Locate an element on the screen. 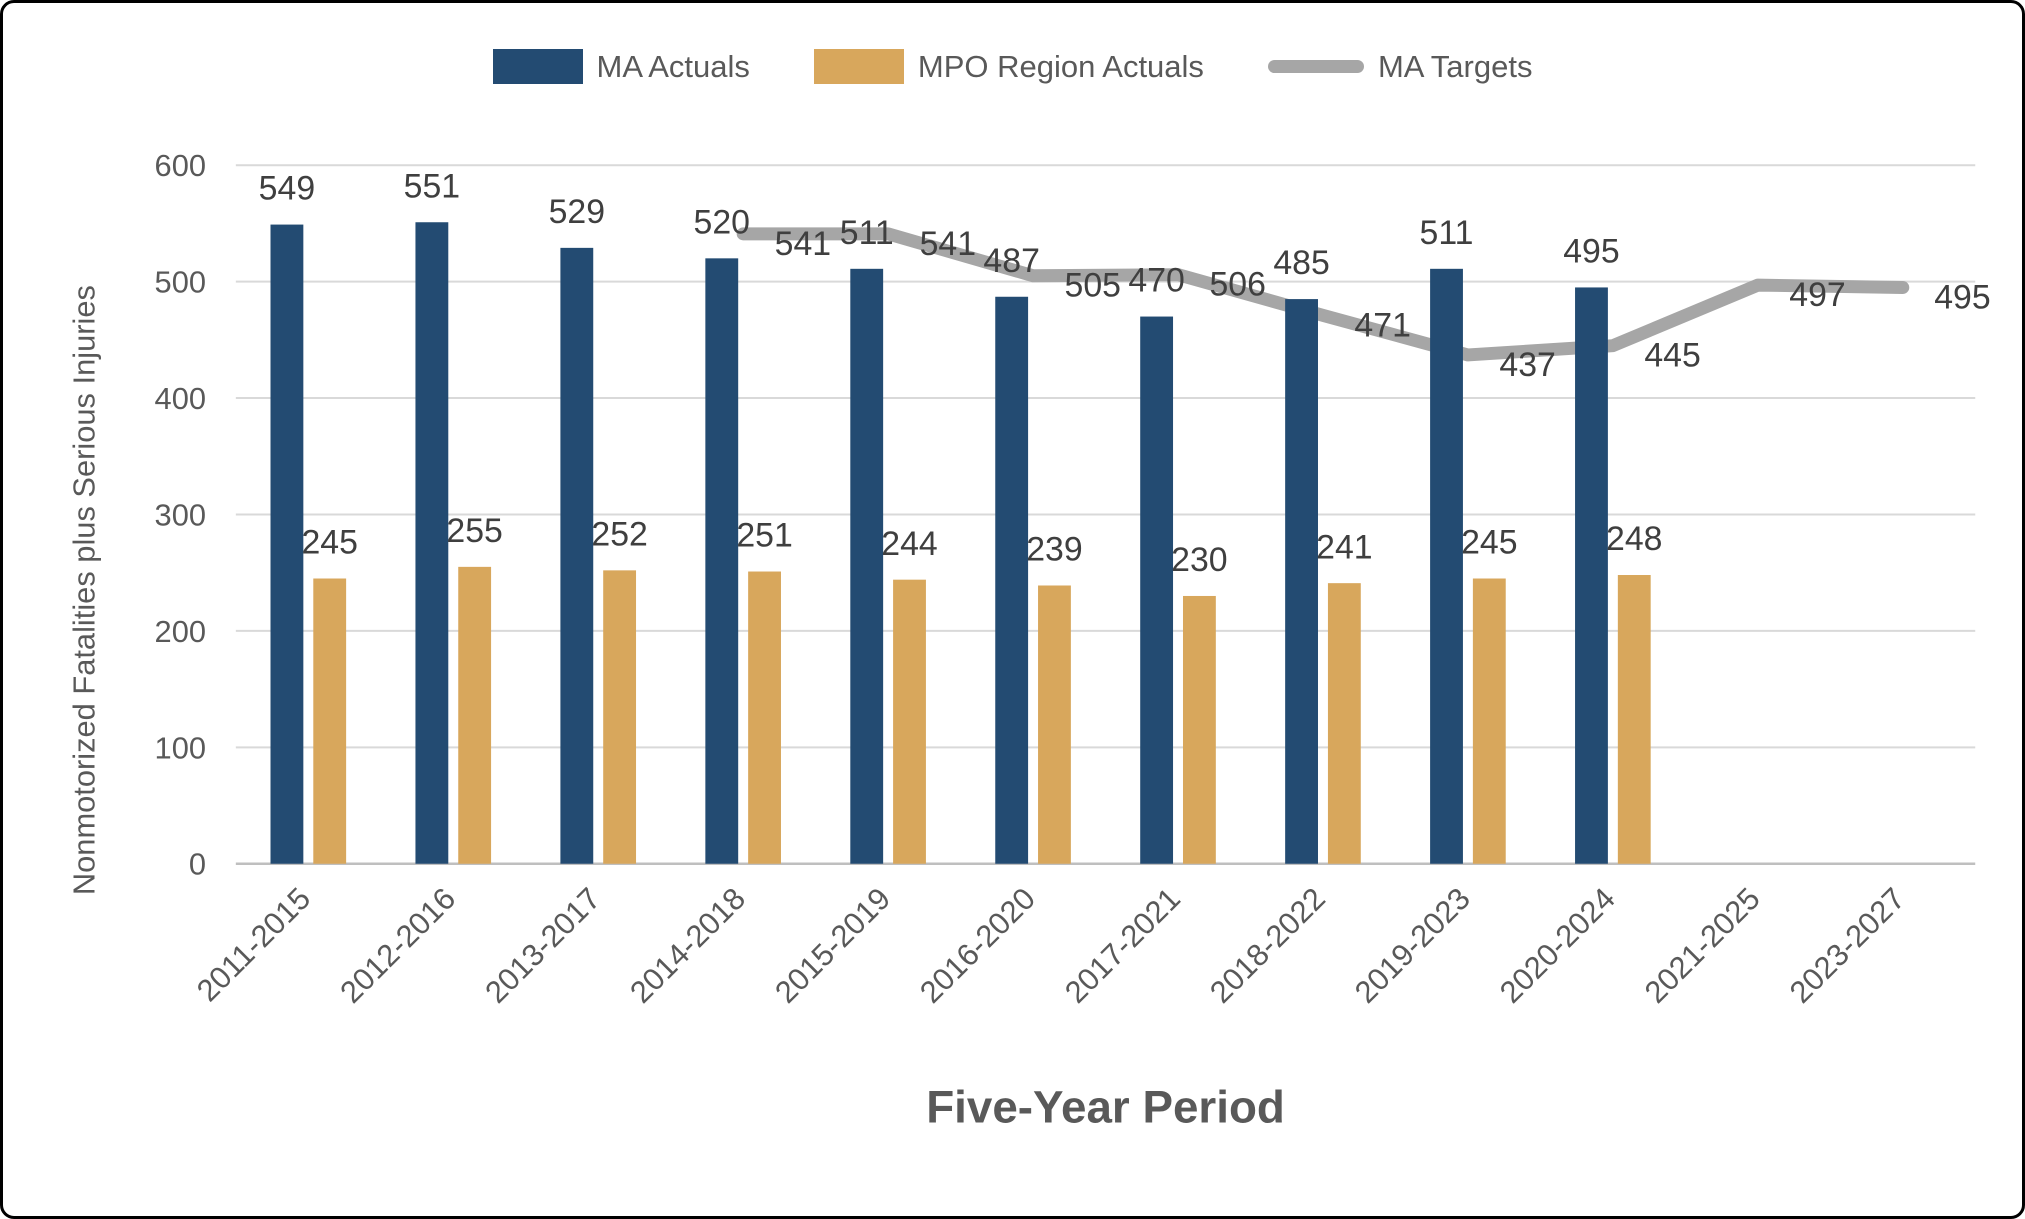  line-label-2020-2024: 445 is located at coordinates (1672, 356).